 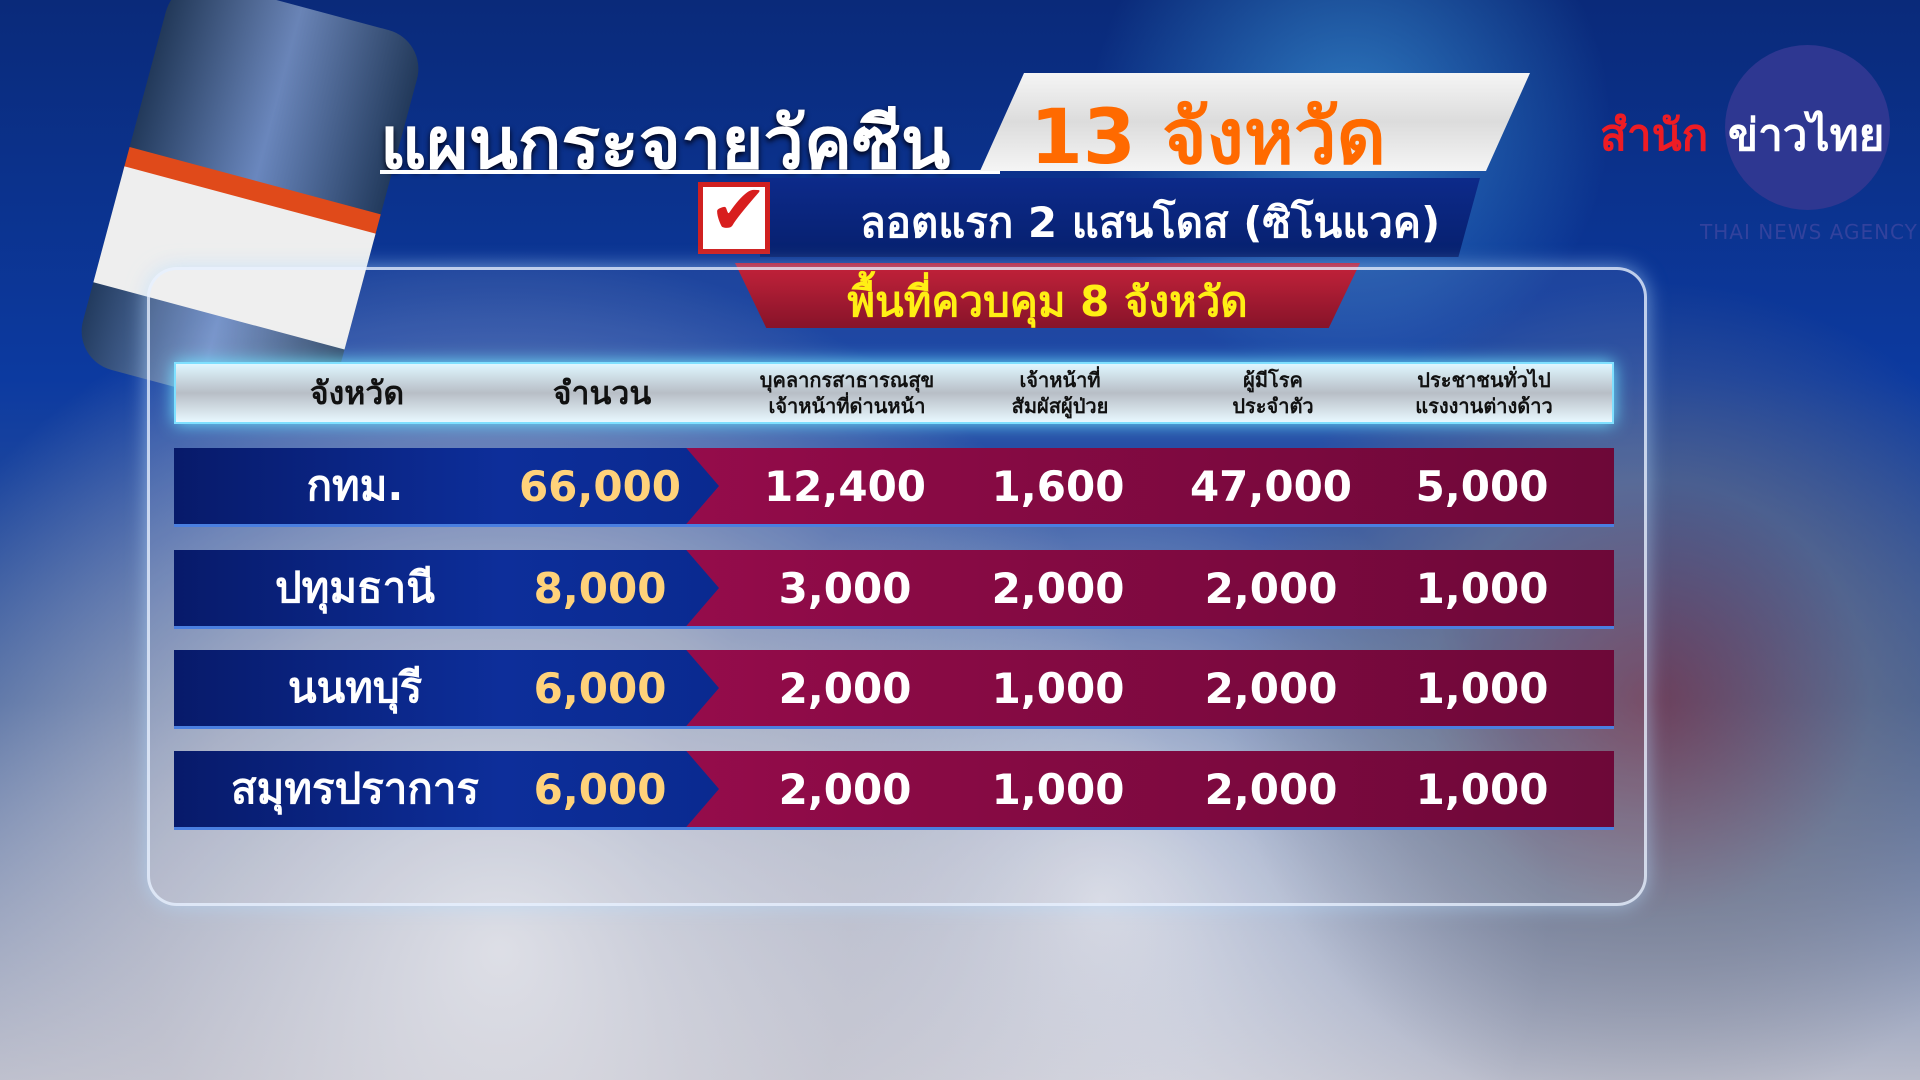 What do you see at coordinates (1271, 486) in the screenshot?
I see `group-doses: 47,000` at bounding box center [1271, 486].